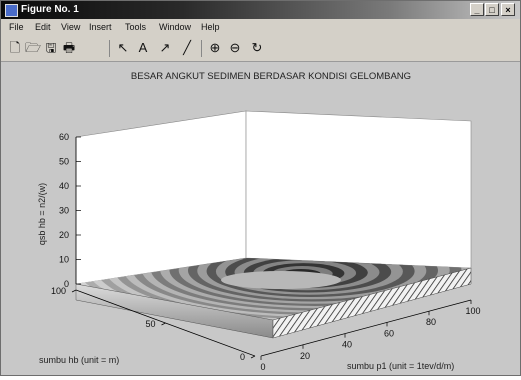 This screenshot has width=521, height=380. I want to click on insert-text-icon: A, so click(143, 47).